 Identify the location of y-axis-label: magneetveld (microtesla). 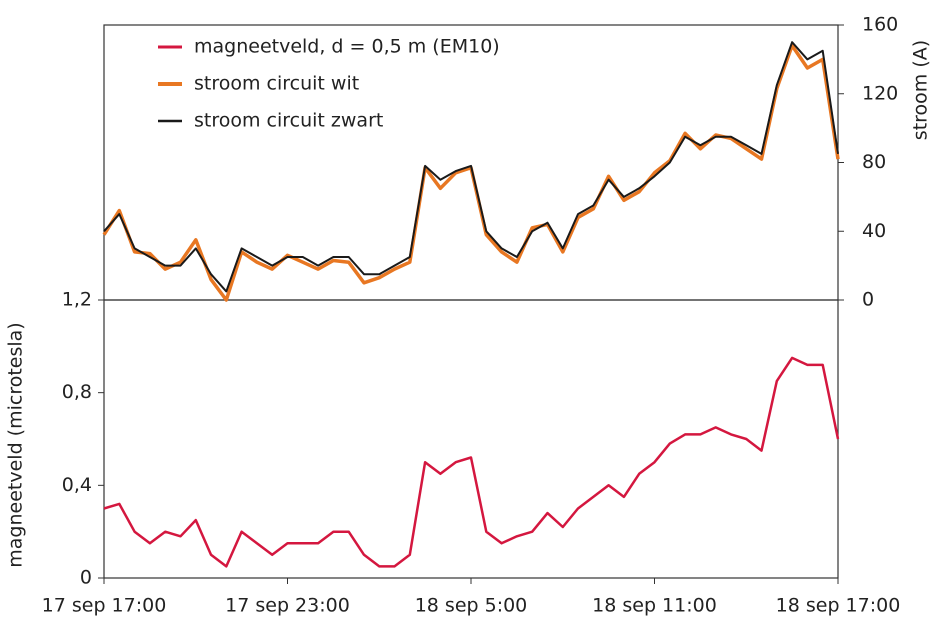
(16, 444).